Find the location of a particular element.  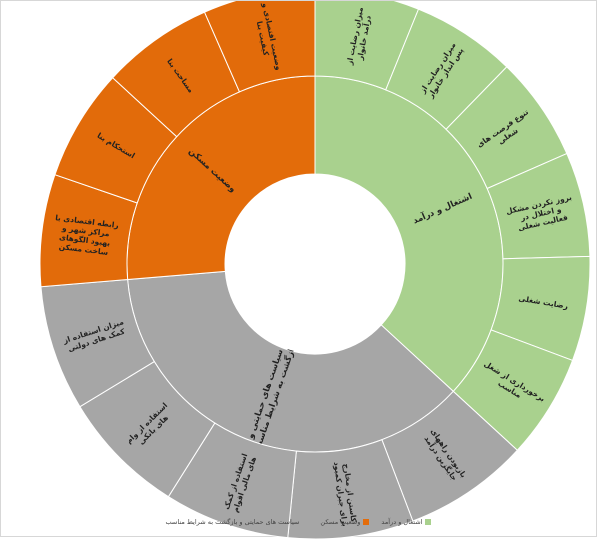

center-hole is located at coordinates (315, 264).